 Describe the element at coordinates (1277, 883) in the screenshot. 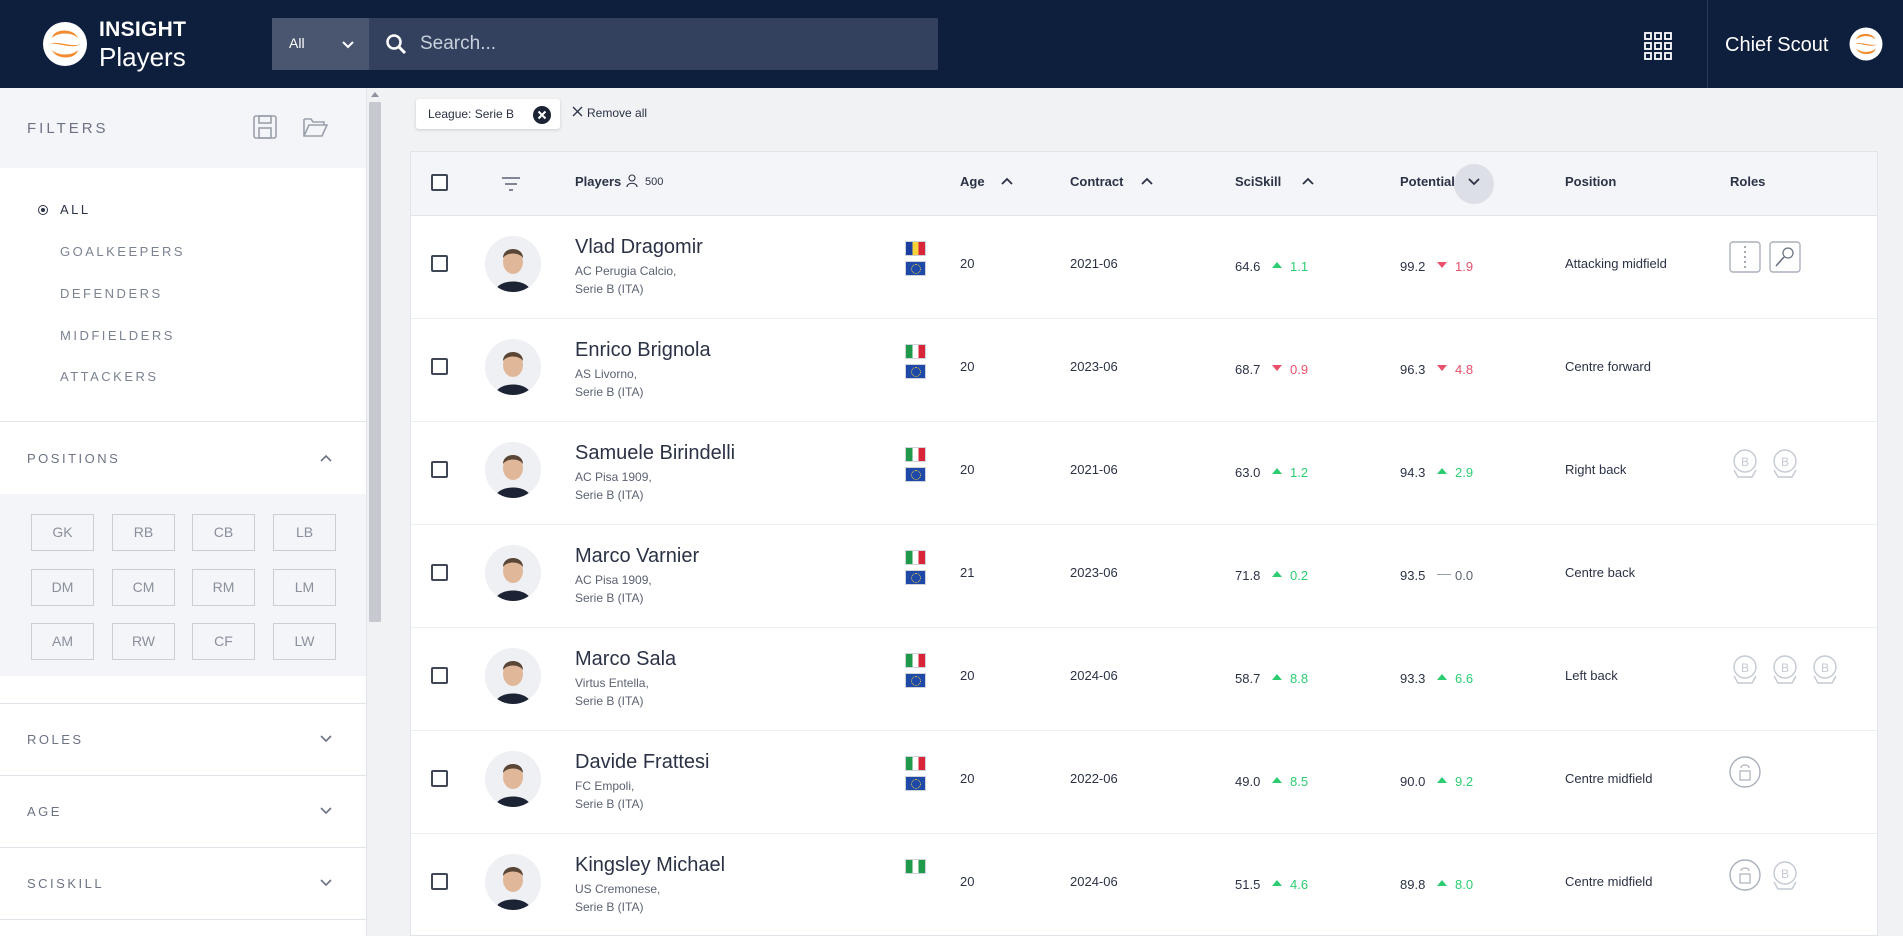

I see `trend-up-icon` at that location.